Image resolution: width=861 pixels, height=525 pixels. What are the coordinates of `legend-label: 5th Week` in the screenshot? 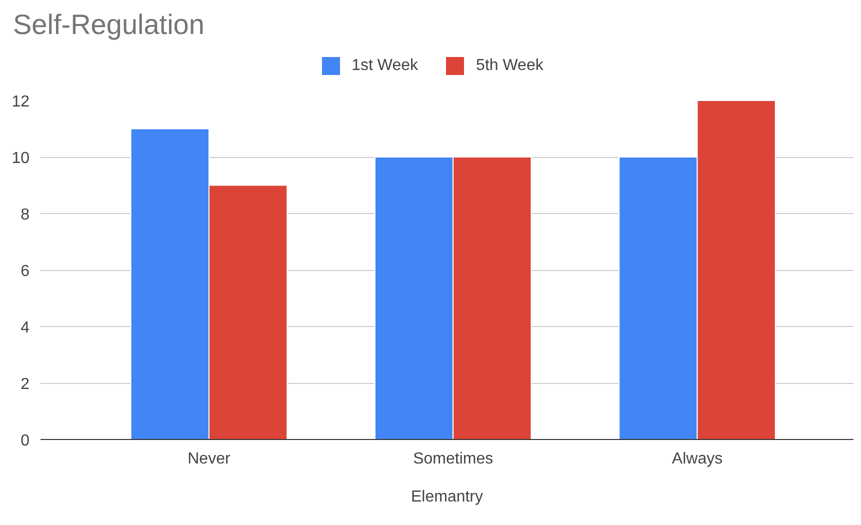 It's located at (510, 65).